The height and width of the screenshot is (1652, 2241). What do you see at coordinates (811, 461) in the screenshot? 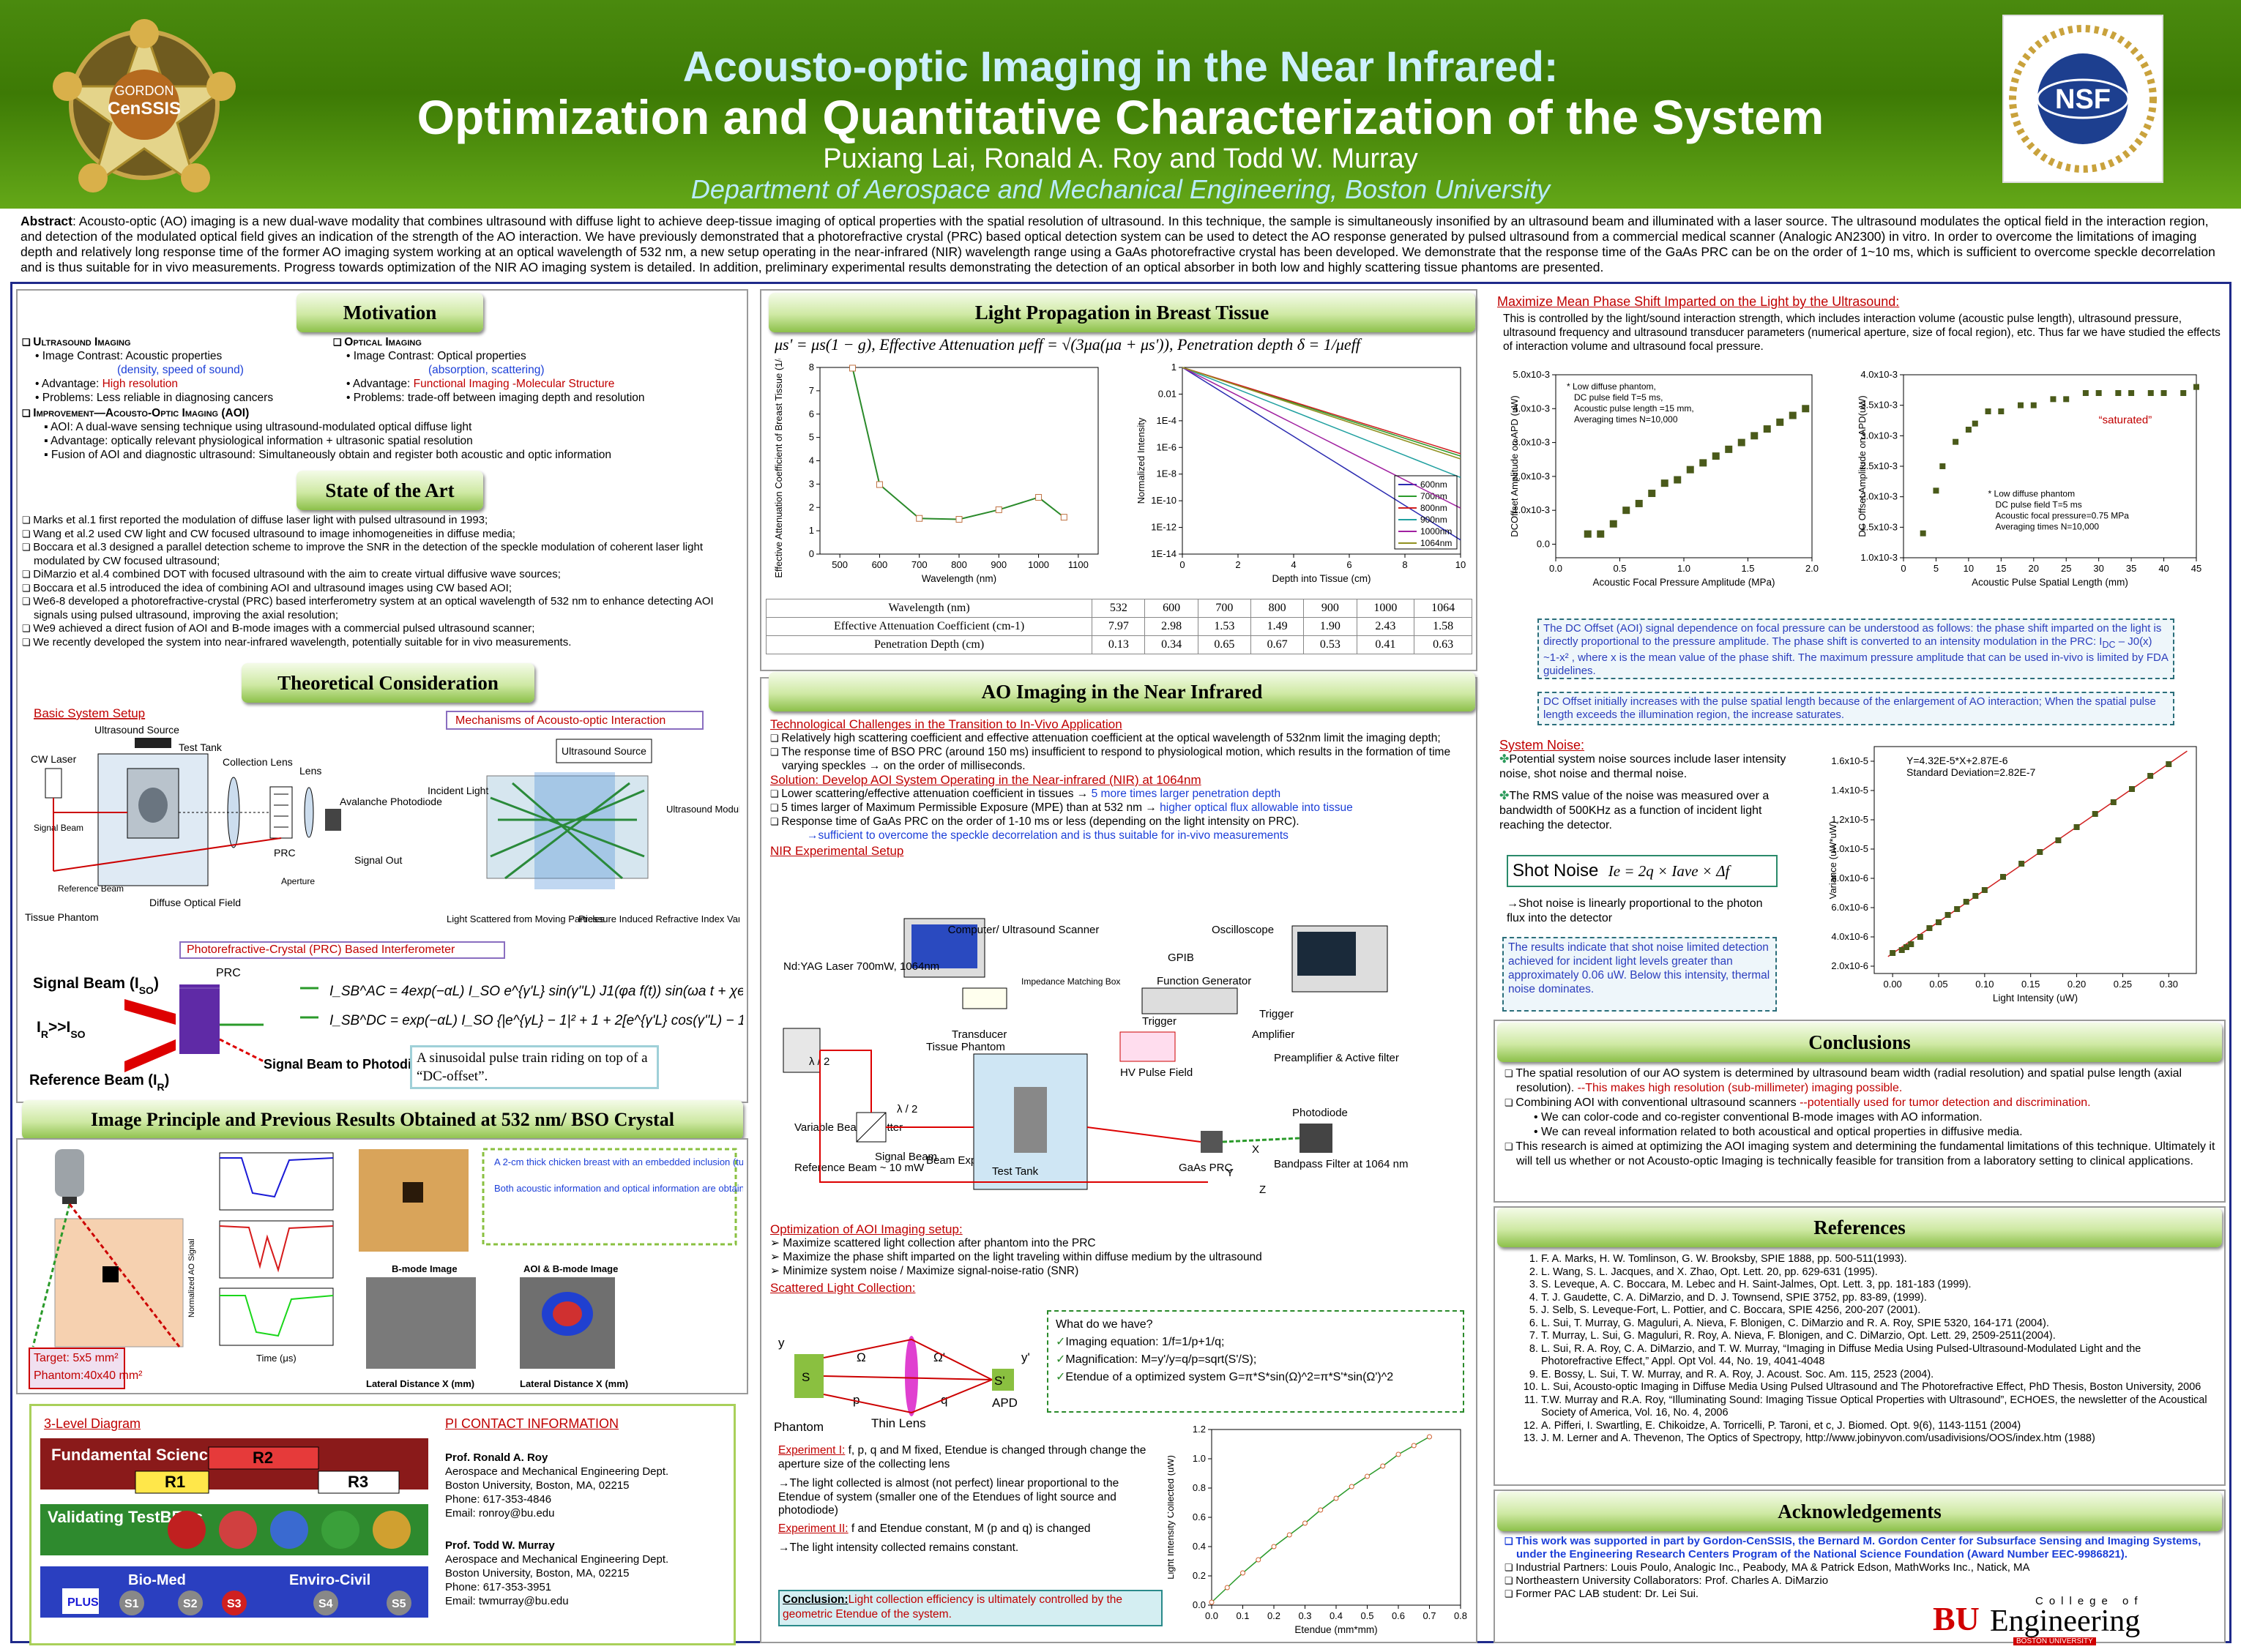
I see `y-tick-label: 4` at bounding box center [811, 461].